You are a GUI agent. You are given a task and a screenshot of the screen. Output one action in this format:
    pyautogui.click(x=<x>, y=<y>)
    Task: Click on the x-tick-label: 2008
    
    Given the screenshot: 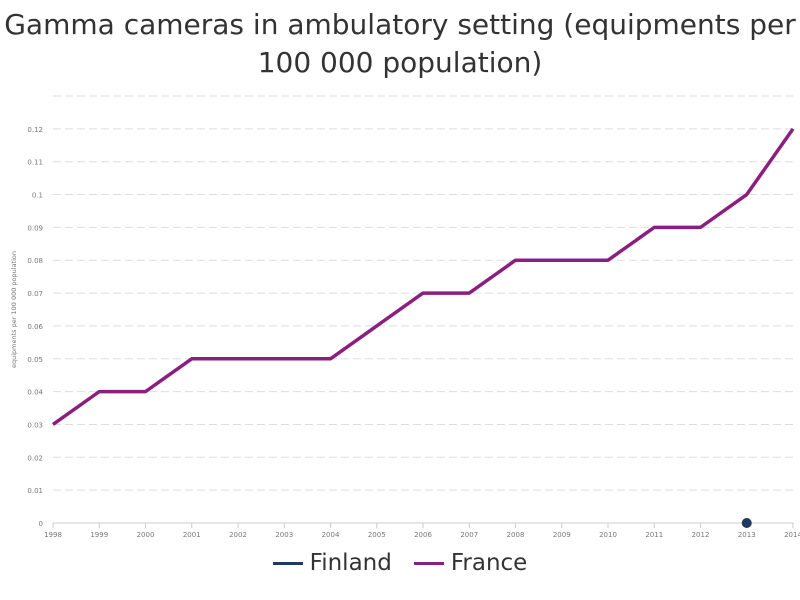 What is the action you would take?
    pyautogui.click(x=516, y=535)
    